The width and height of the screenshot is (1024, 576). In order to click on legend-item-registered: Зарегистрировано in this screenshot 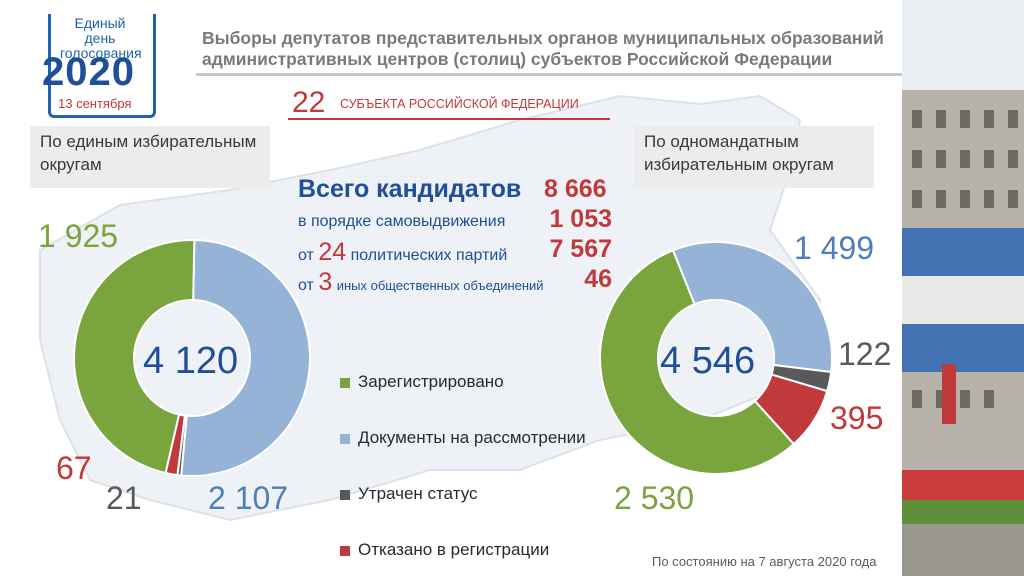, I will do `click(422, 382)`.